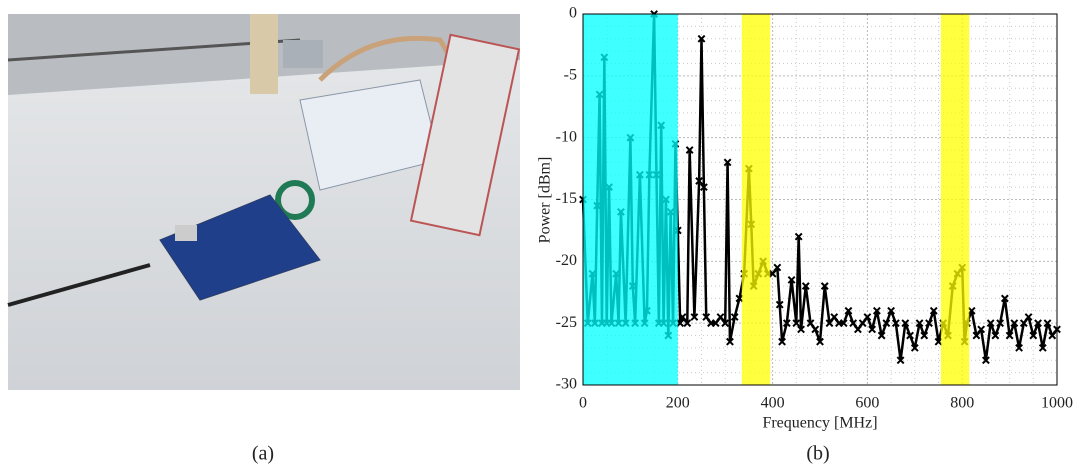 Image resolution: width=1081 pixels, height=472 pixels. What do you see at coordinates (566, 260) in the screenshot?
I see `y-tick-label: -20` at bounding box center [566, 260].